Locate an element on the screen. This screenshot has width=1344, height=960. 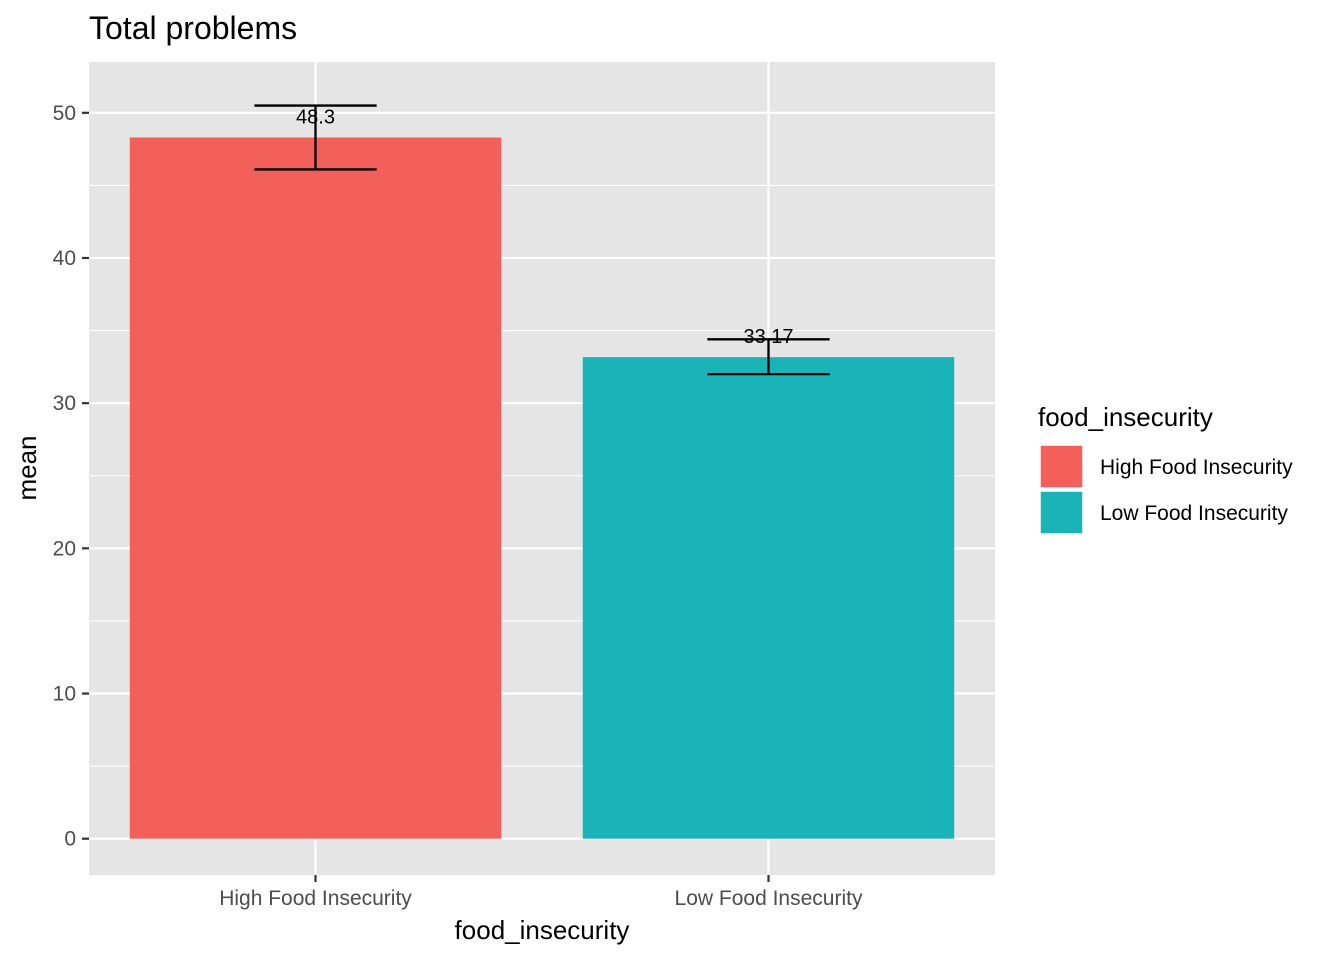
legend-items: High Food Insecurity Low Food Insecurity is located at coordinates (1166, 489).